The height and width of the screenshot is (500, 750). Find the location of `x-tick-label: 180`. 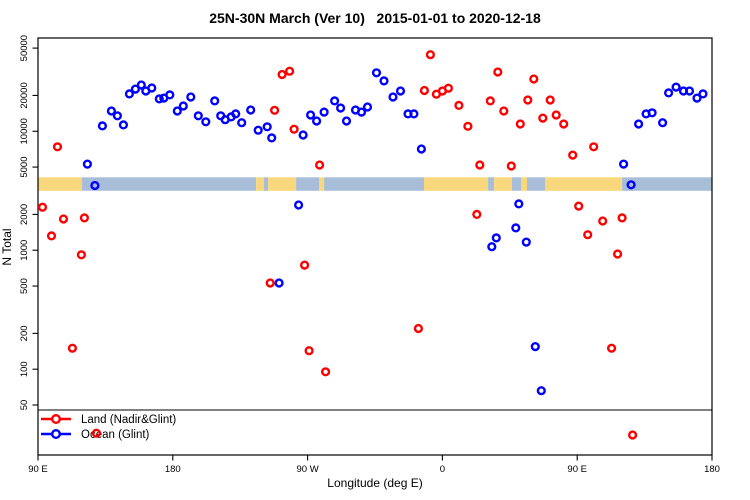

x-tick-label: 180 is located at coordinates (712, 469).